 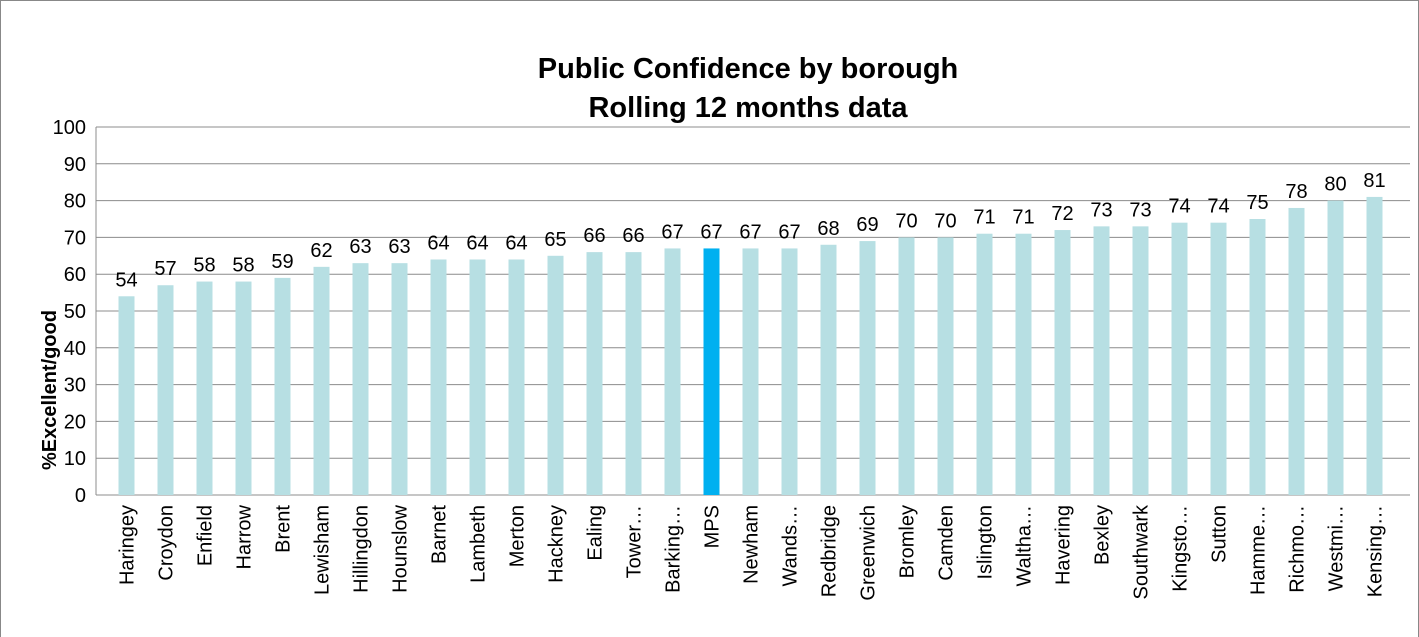 I want to click on x-tick-label: Bromley, so click(x=908, y=541).